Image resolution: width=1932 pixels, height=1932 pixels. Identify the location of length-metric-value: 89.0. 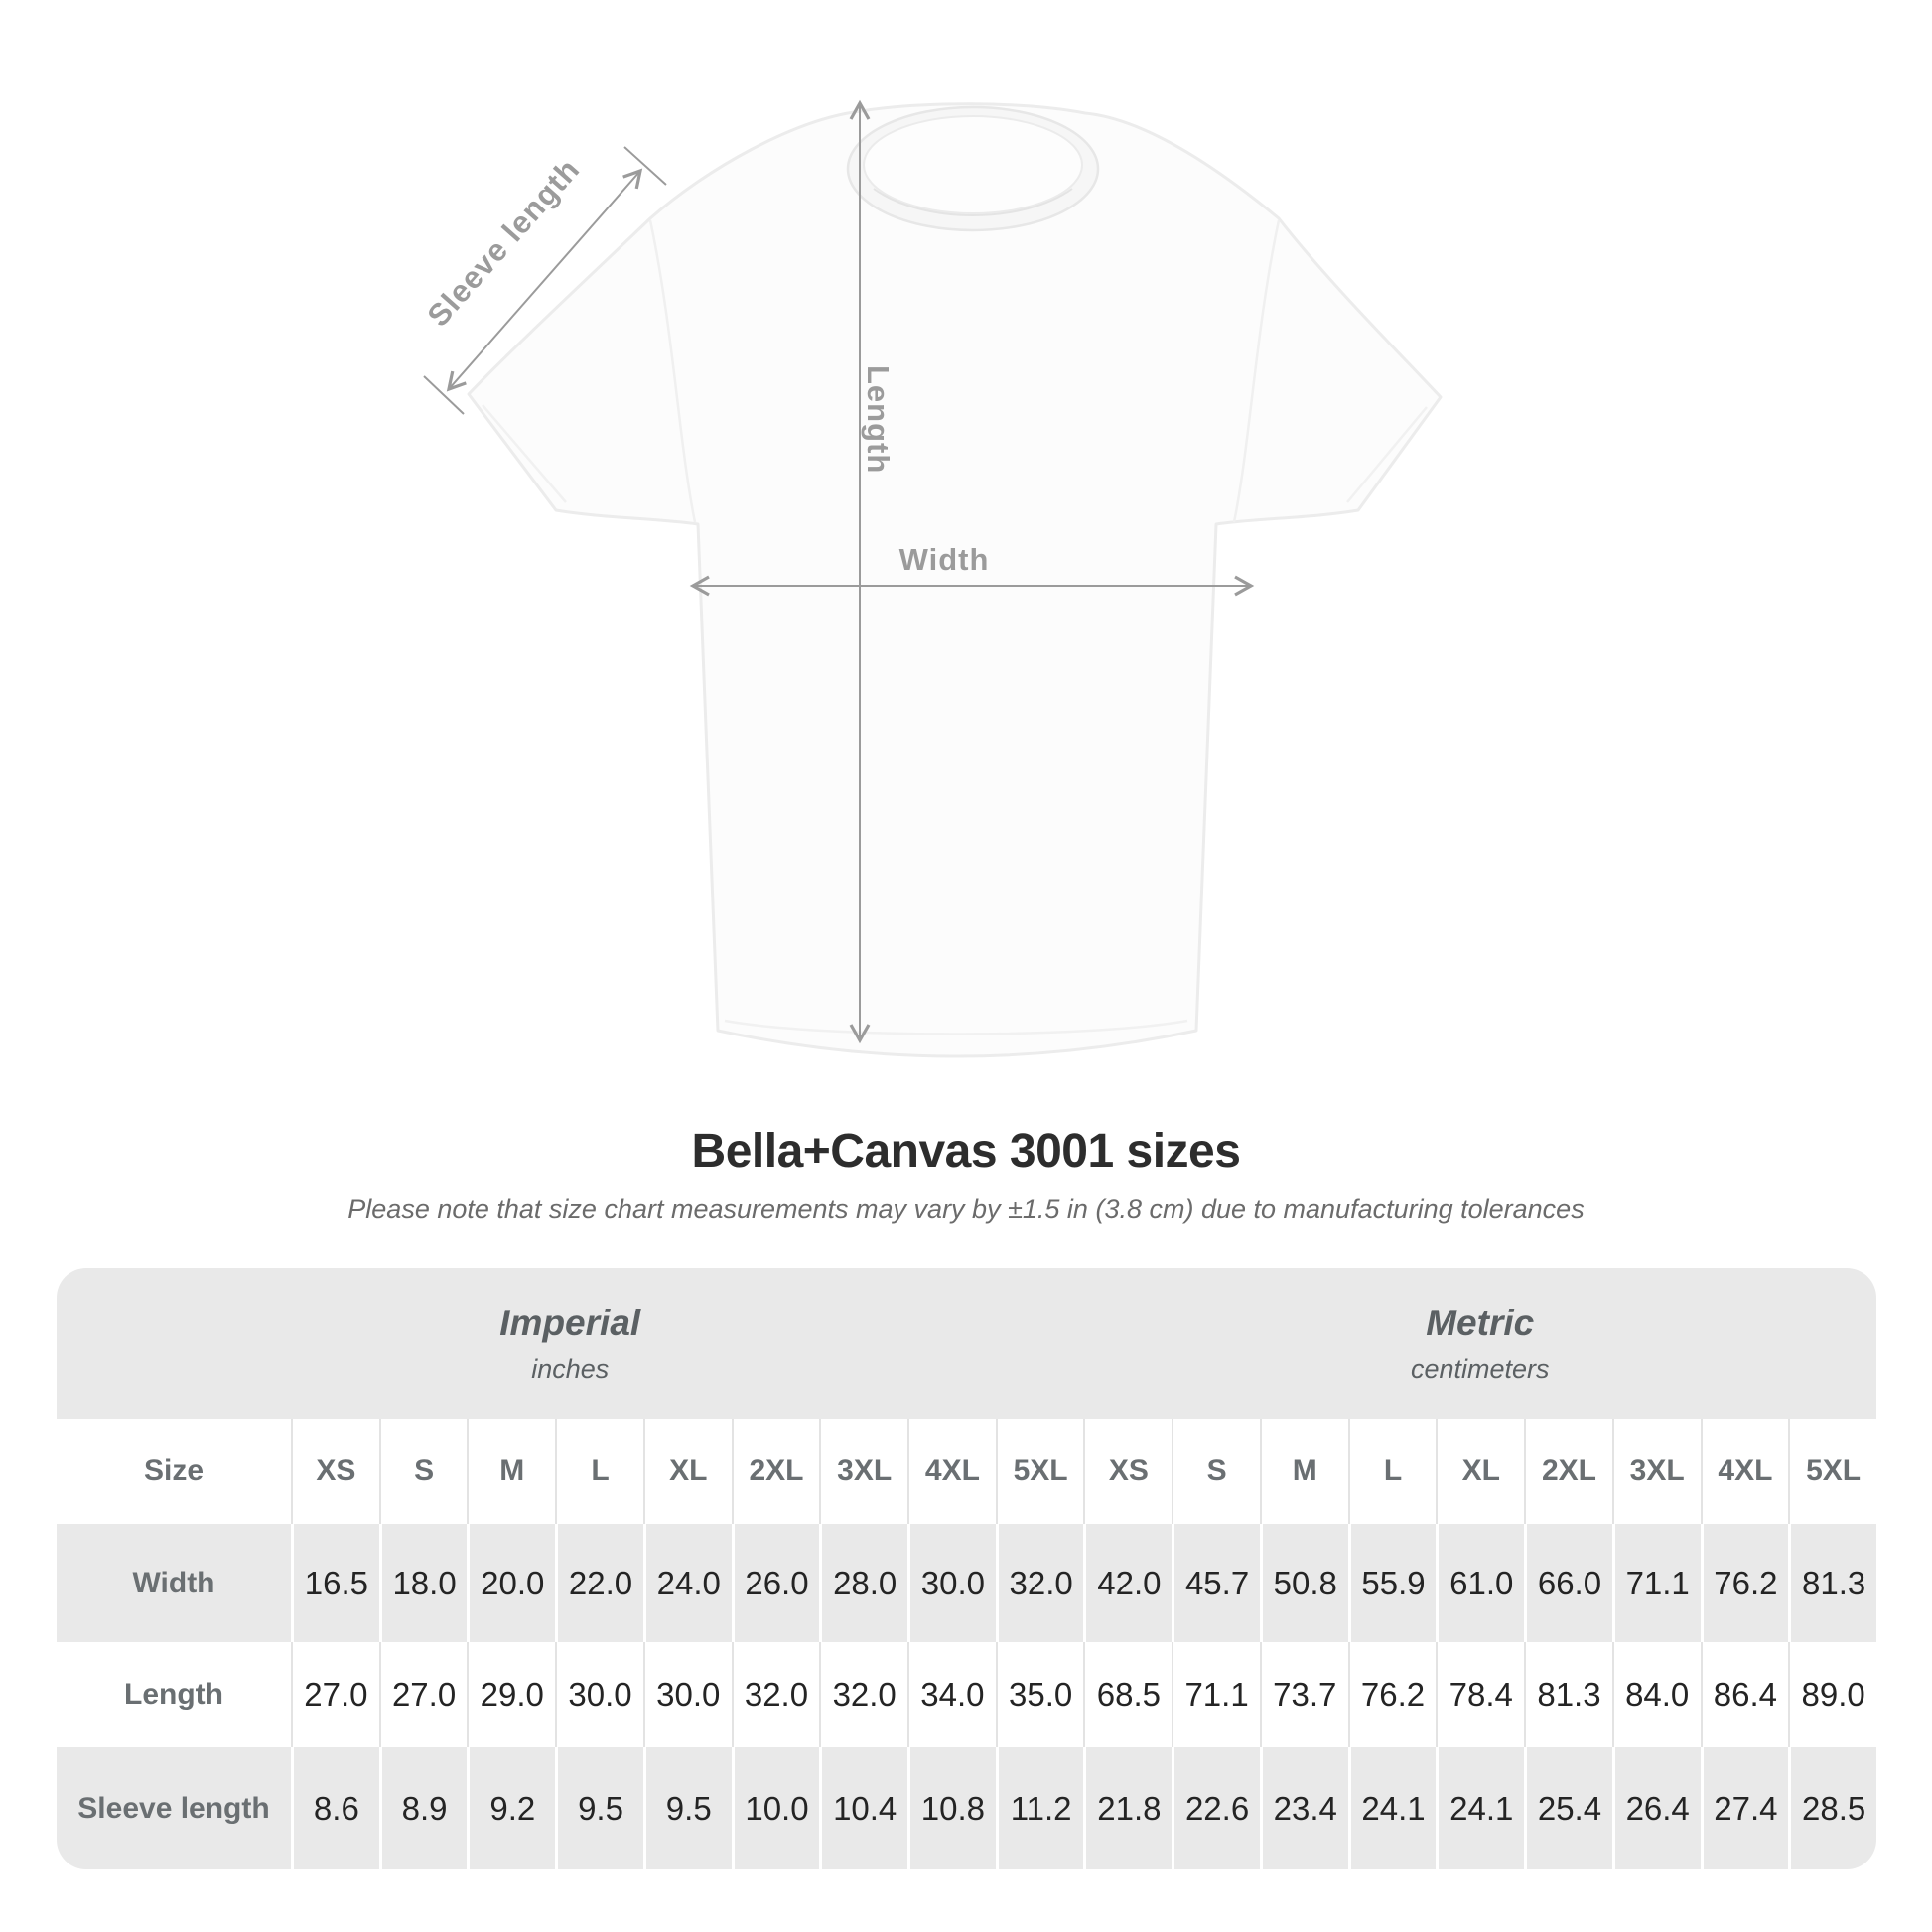
(1832, 1695).